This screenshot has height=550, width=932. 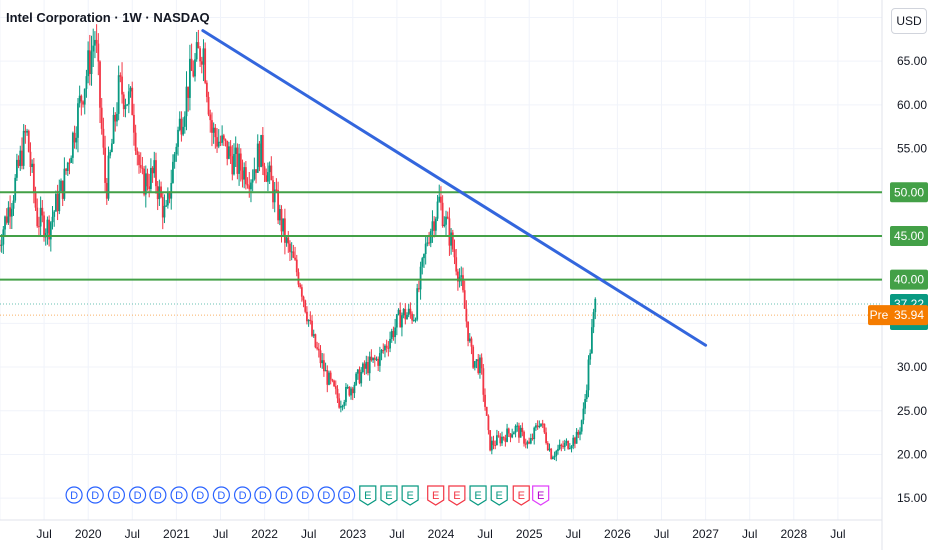 I want to click on currency-button: USD, so click(x=909, y=21).